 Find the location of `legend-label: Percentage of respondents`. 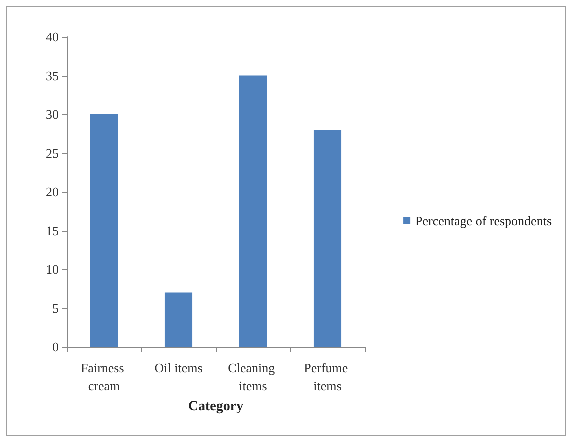

legend-label: Percentage of respondents is located at coordinates (484, 221).